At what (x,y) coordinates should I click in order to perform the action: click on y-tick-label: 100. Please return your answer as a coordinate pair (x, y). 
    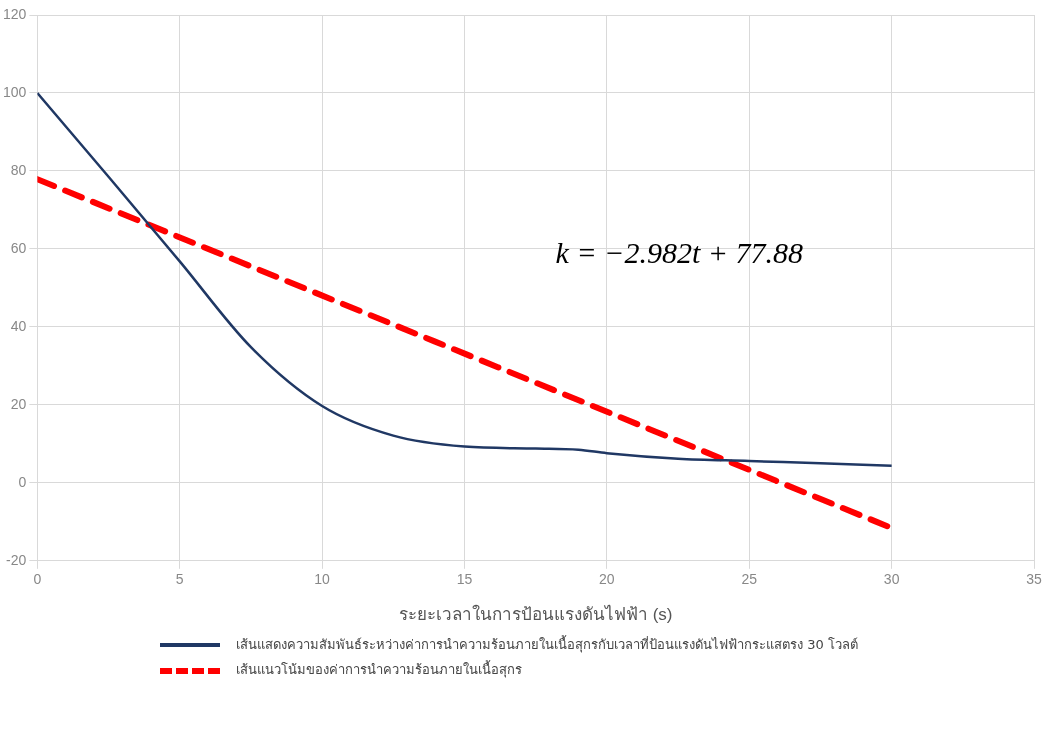
    Looking at the image, I should click on (15, 91).